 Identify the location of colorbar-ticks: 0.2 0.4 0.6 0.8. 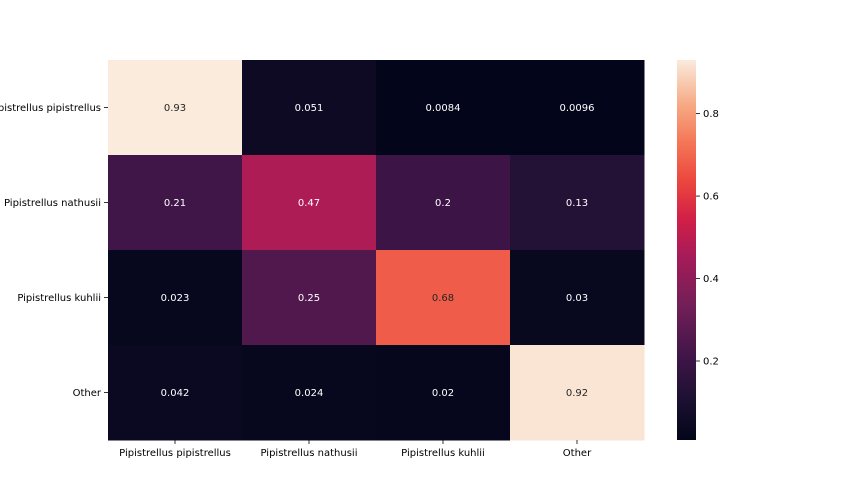
(707, 238).